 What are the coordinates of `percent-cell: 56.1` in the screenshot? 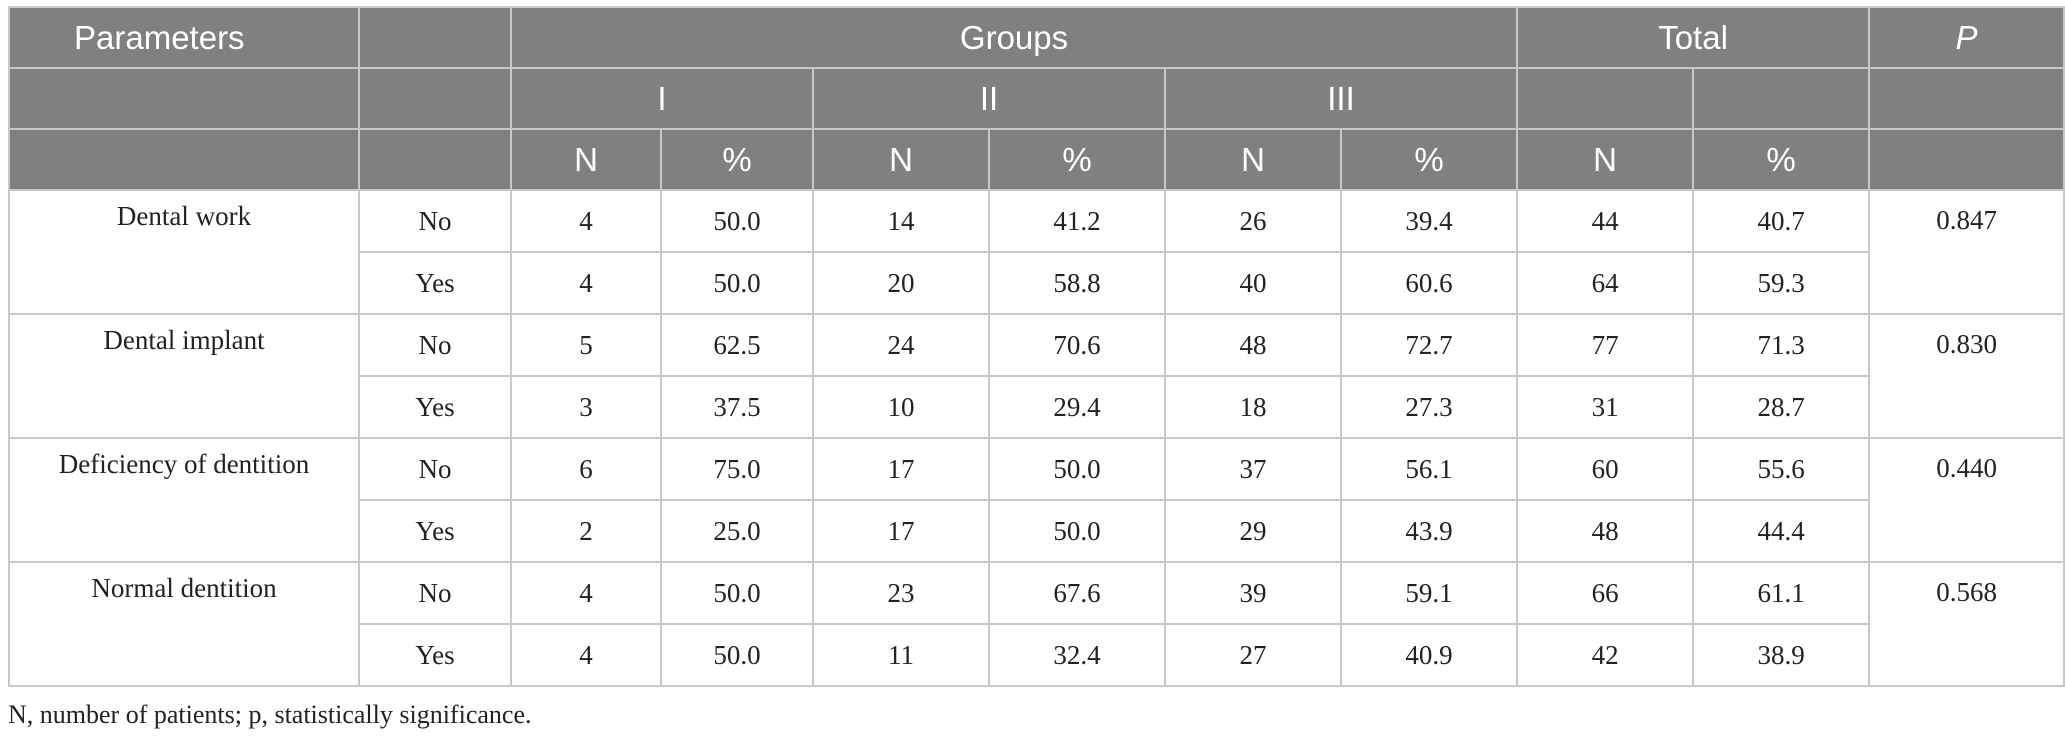 It's located at (1429, 469).